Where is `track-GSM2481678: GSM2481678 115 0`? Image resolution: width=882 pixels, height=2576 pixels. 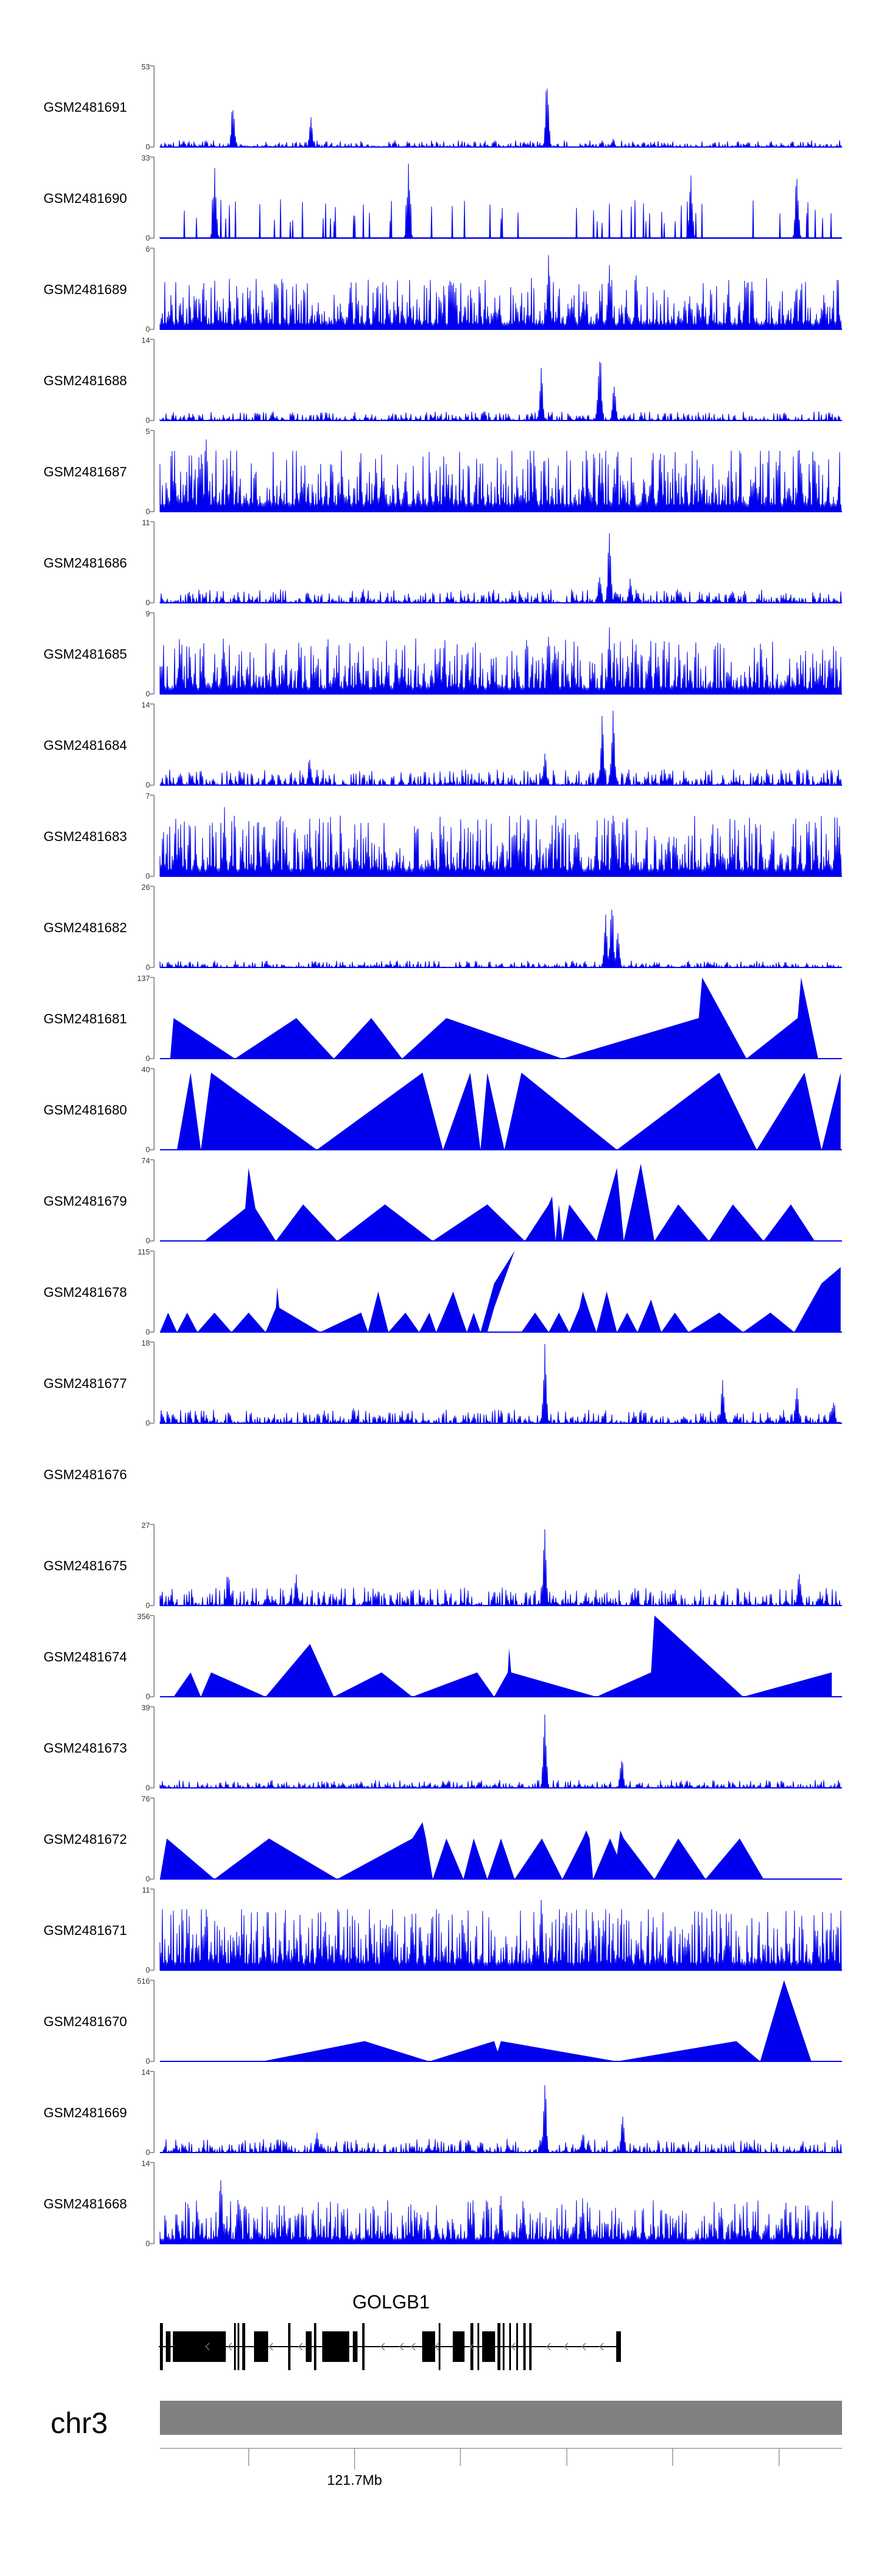 track-GSM2481678: GSM2481678 115 0 is located at coordinates (443, 1291).